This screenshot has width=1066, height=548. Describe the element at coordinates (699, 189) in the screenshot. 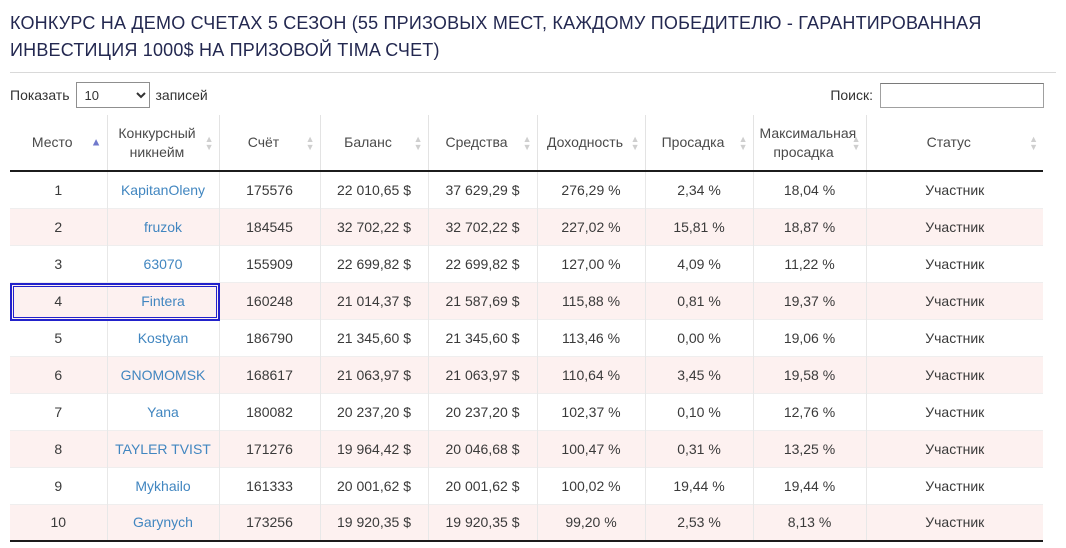

I see `cell-drawdown: 2,34 %` at that location.